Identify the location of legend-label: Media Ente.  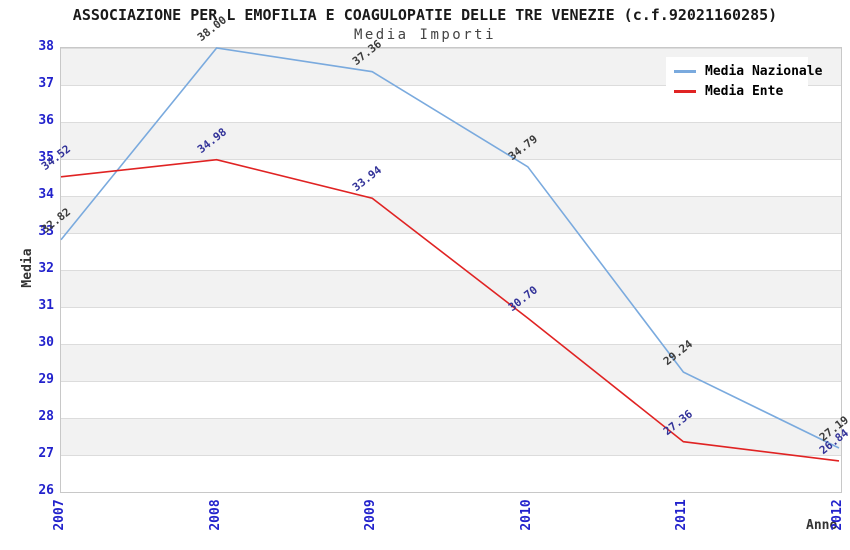
(744, 91).